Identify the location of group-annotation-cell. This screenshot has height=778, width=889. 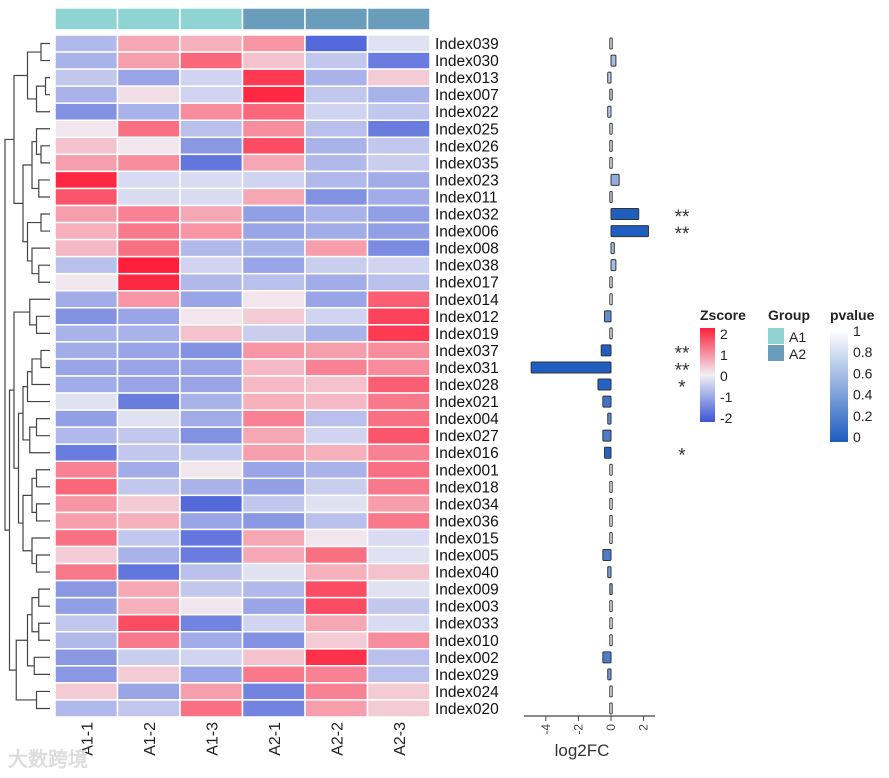
(336, 19).